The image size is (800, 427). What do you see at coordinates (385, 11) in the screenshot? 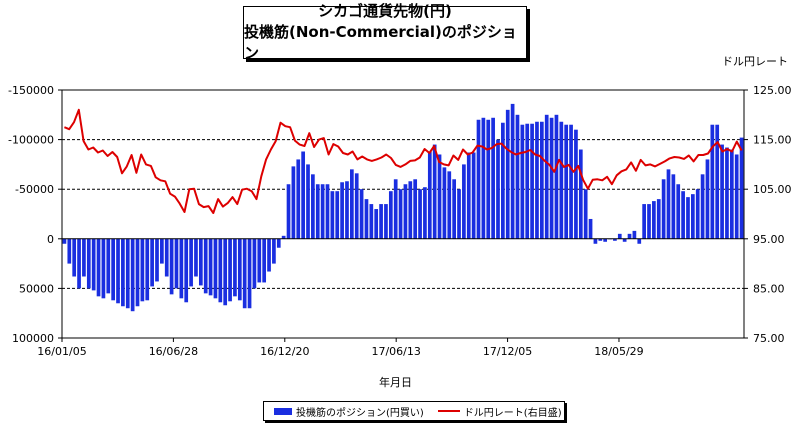
I see `chart-title-line1: シカゴ通貨先物(円)` at bounding box center [385, 11].